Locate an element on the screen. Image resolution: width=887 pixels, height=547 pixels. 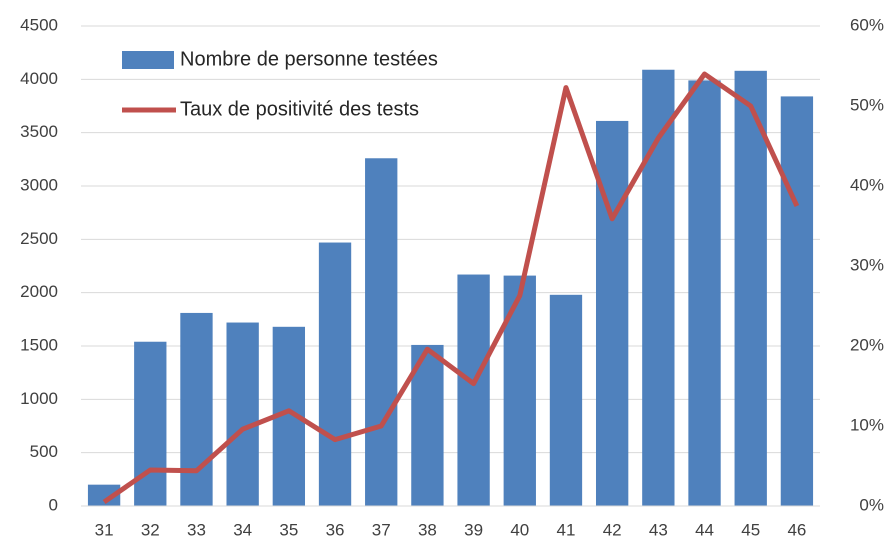
x-tick-label: 33 is located at coordinates (196, 529).